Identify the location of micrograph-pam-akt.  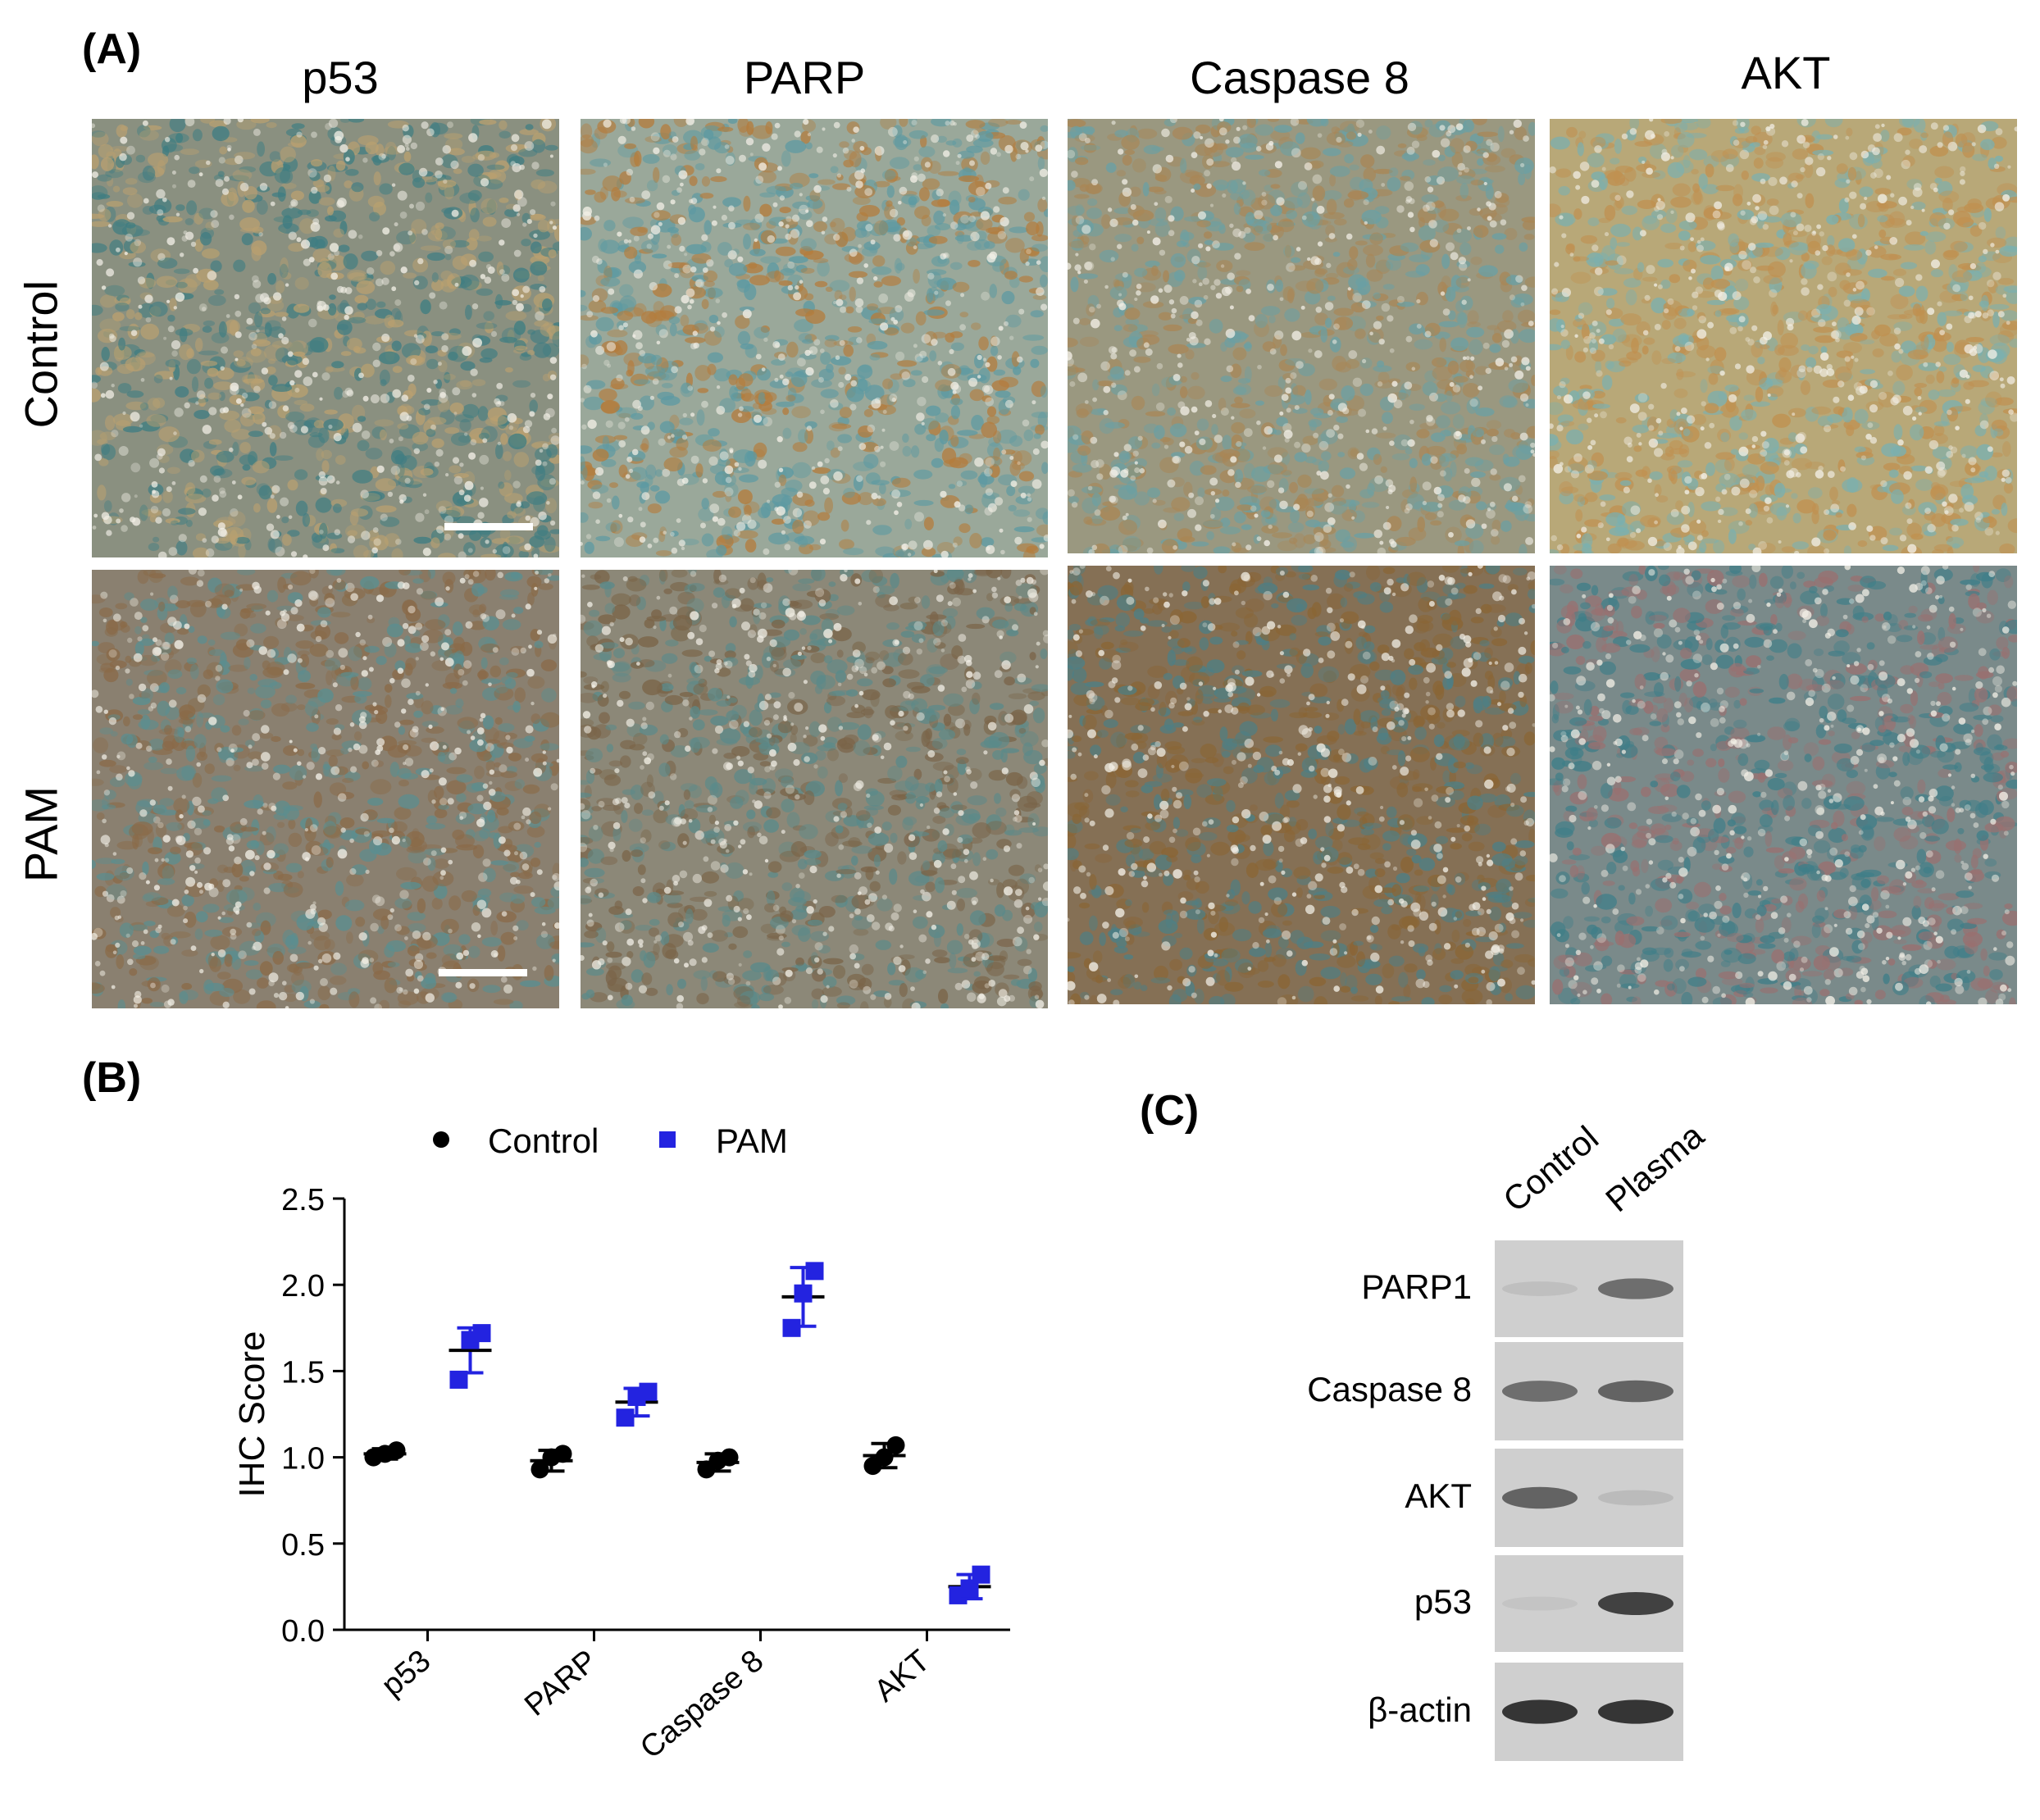
(1784, 785).